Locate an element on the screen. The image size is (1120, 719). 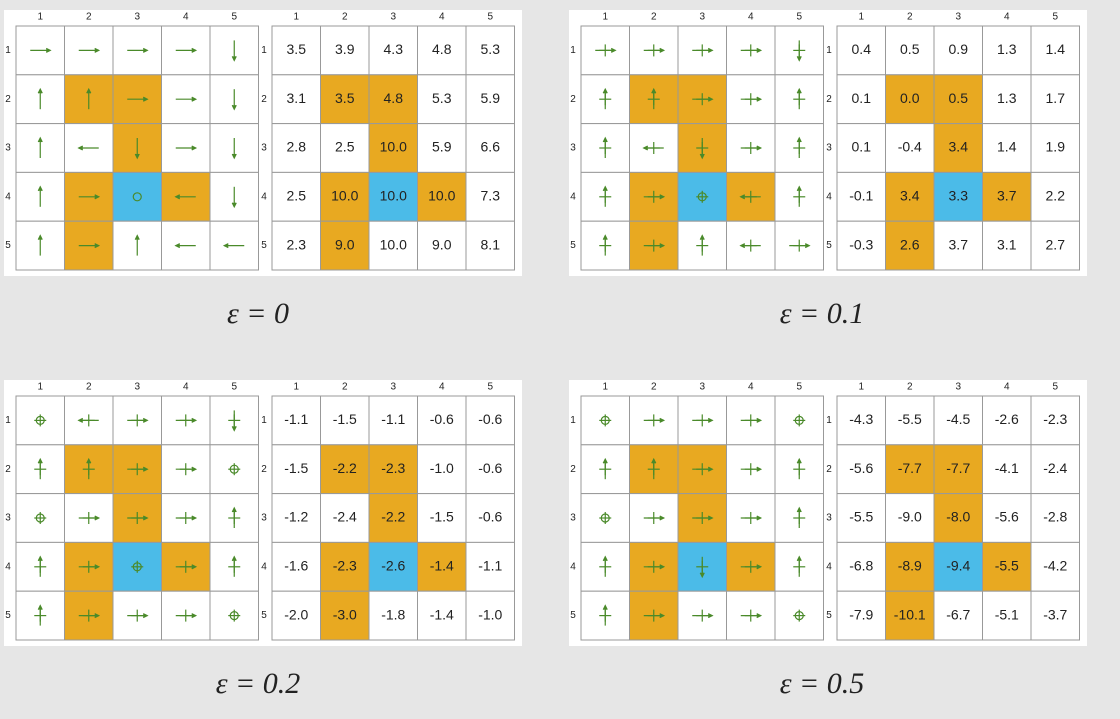
state-value: -2.2 is located at coordinates (393, 517).